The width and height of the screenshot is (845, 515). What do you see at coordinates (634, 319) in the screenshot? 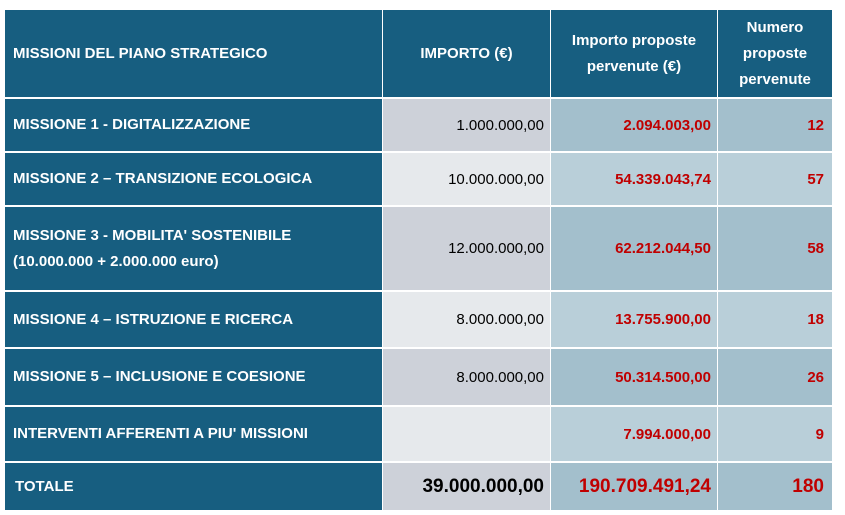
I see `row-importo-proposte: 13.755.900,00` at bounding box center [634, 319].